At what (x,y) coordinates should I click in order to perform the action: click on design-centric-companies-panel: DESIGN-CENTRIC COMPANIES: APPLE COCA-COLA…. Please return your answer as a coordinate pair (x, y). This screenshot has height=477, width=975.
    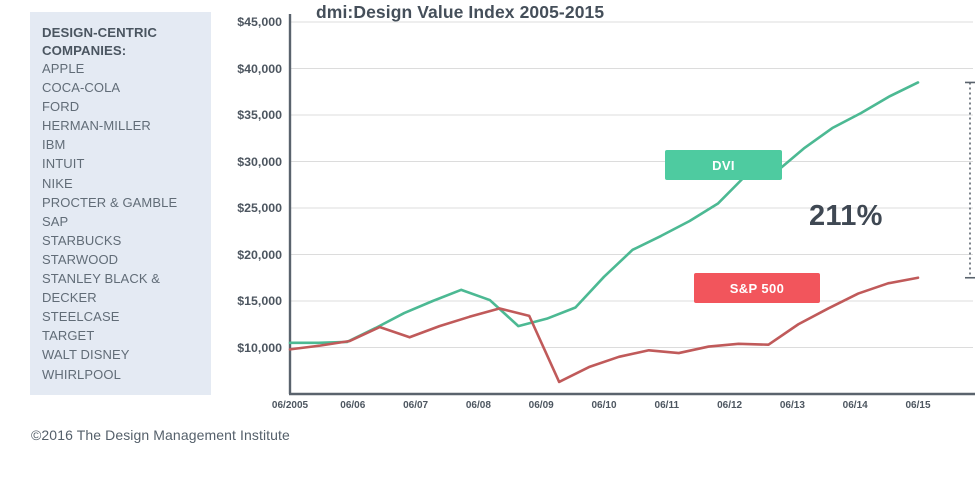
    Looking at the image, I should click on (120, 203).